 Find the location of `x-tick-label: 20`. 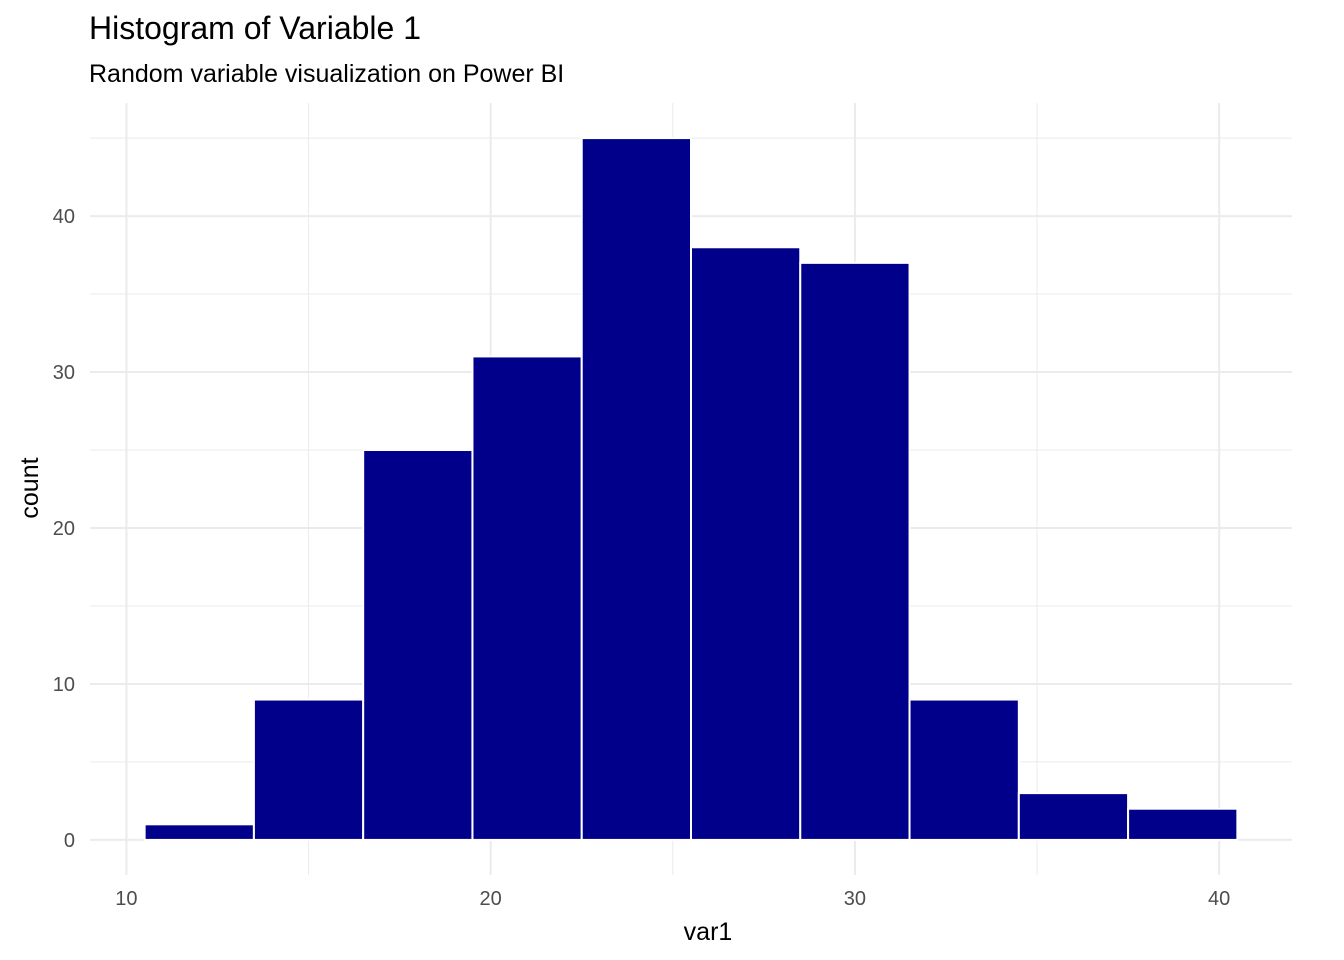

x-tick-label: 20 is located at coordinates (491, 899).